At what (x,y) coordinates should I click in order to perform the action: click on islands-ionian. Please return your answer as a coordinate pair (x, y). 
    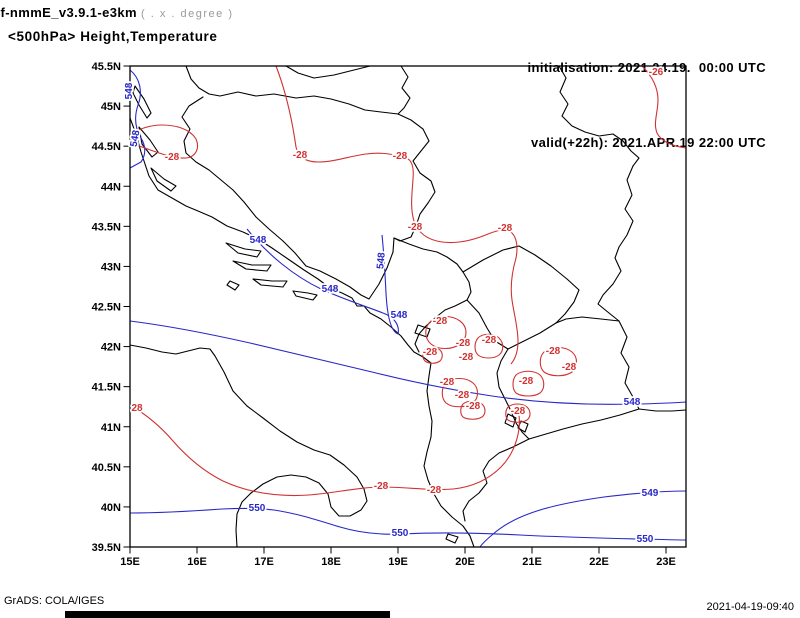
    Looking at the image, I should click on (452, 538).